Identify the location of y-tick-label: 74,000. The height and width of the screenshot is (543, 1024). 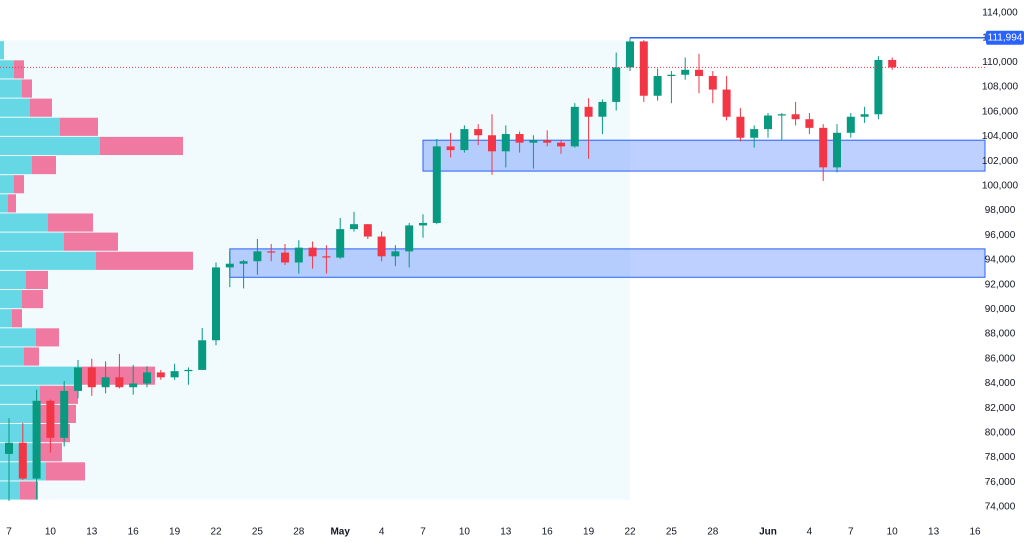
(1000, 507).